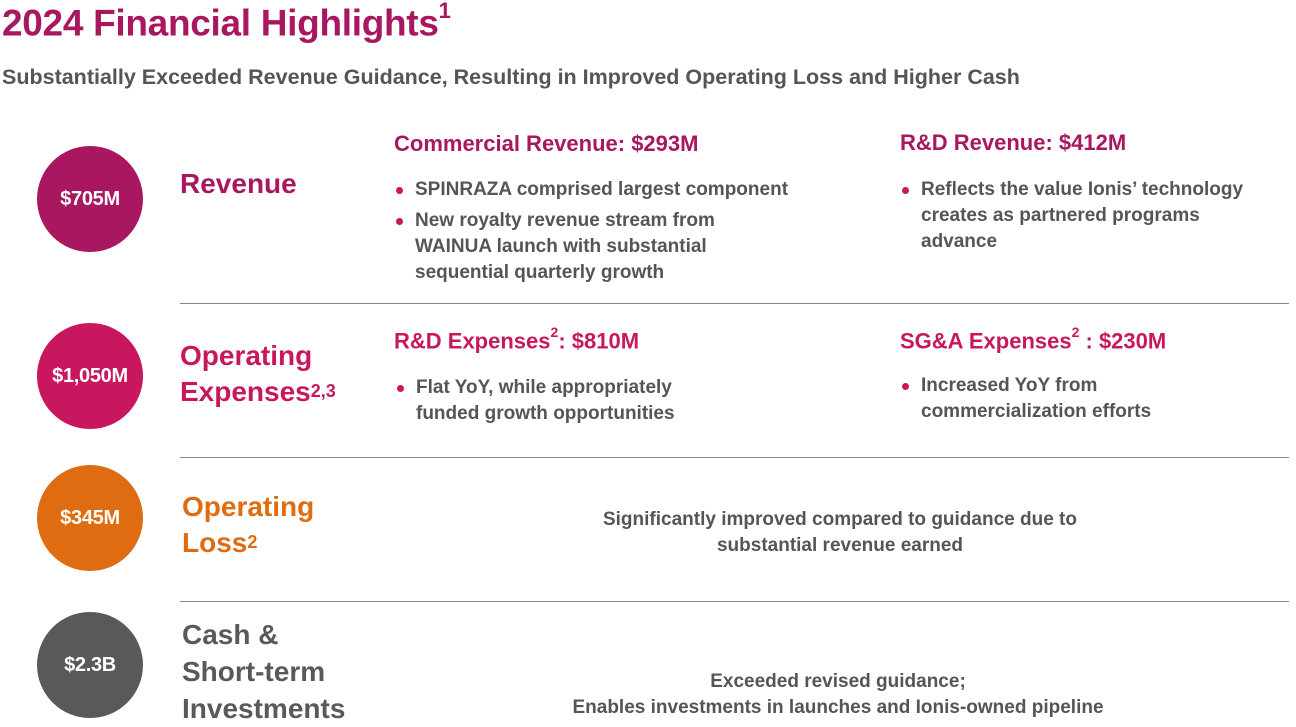 The image size is (1296, 727). What do you see at coordinates (1013, 142) in the screenshot?
I see `rd-revenue-heading: R&D Revenue: $412M` at bounding box center [1013, 142].